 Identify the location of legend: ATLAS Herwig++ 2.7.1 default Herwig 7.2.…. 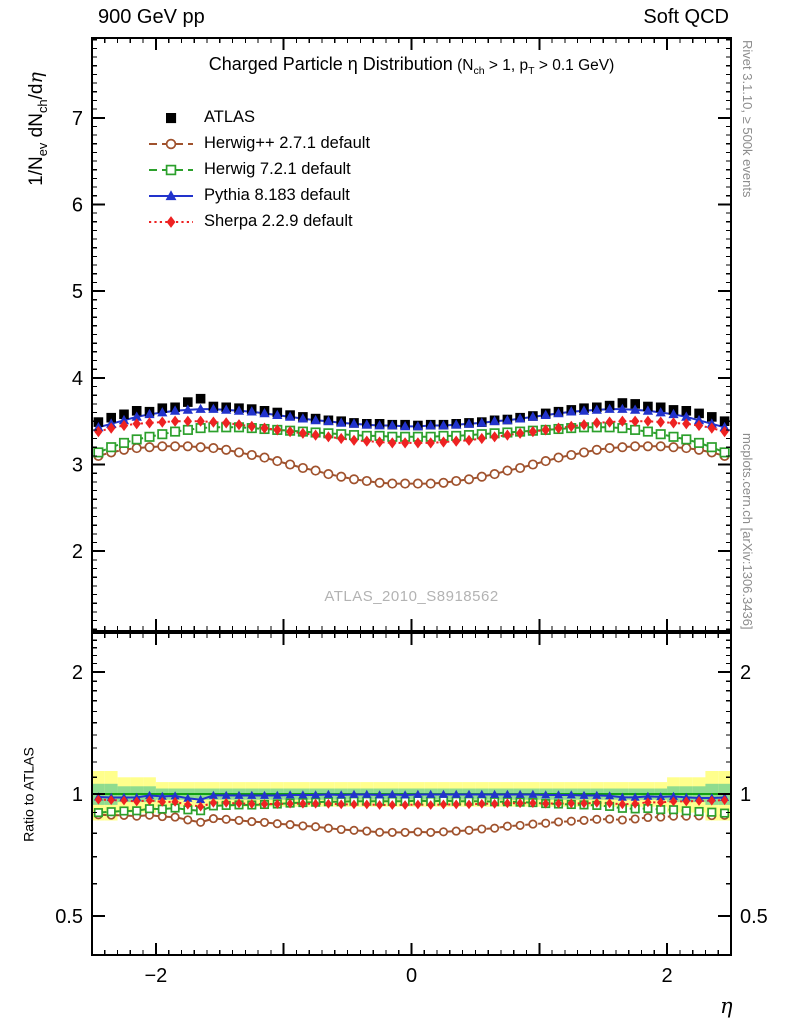
(259, 169).